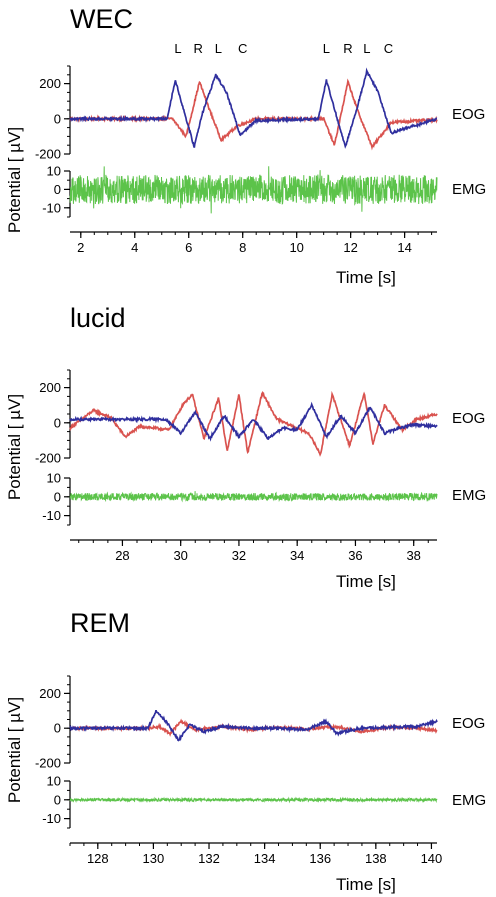 This screenshot has height=897, width=496. What do you see at coordinates (320, 858) in the screenshot?
I see `x-tick-label: 136` at bounding box center [320, 858].